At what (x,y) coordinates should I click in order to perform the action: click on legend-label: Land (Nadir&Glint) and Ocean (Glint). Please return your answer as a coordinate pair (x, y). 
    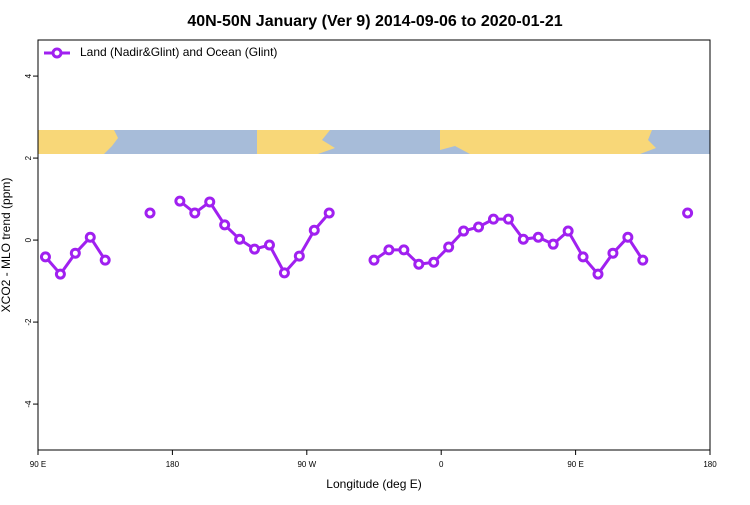
    Looking at the image, I should click on (178, 52).